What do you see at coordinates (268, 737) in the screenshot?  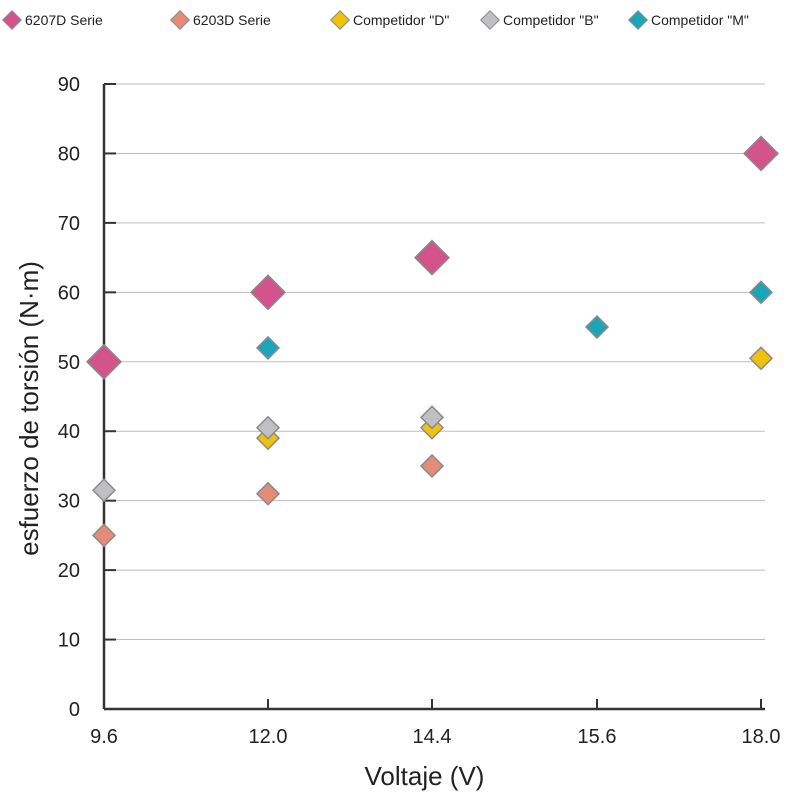 I see `x-tick-label: 12.0` at bounding box center [268, 737].